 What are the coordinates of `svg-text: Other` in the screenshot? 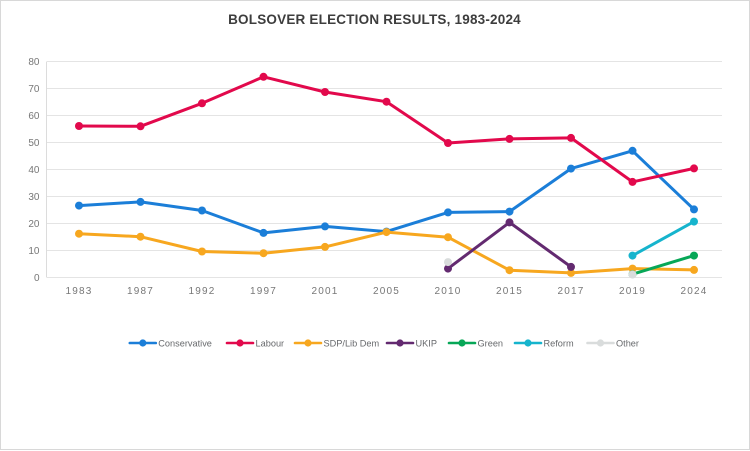 It's located at (627, 344).